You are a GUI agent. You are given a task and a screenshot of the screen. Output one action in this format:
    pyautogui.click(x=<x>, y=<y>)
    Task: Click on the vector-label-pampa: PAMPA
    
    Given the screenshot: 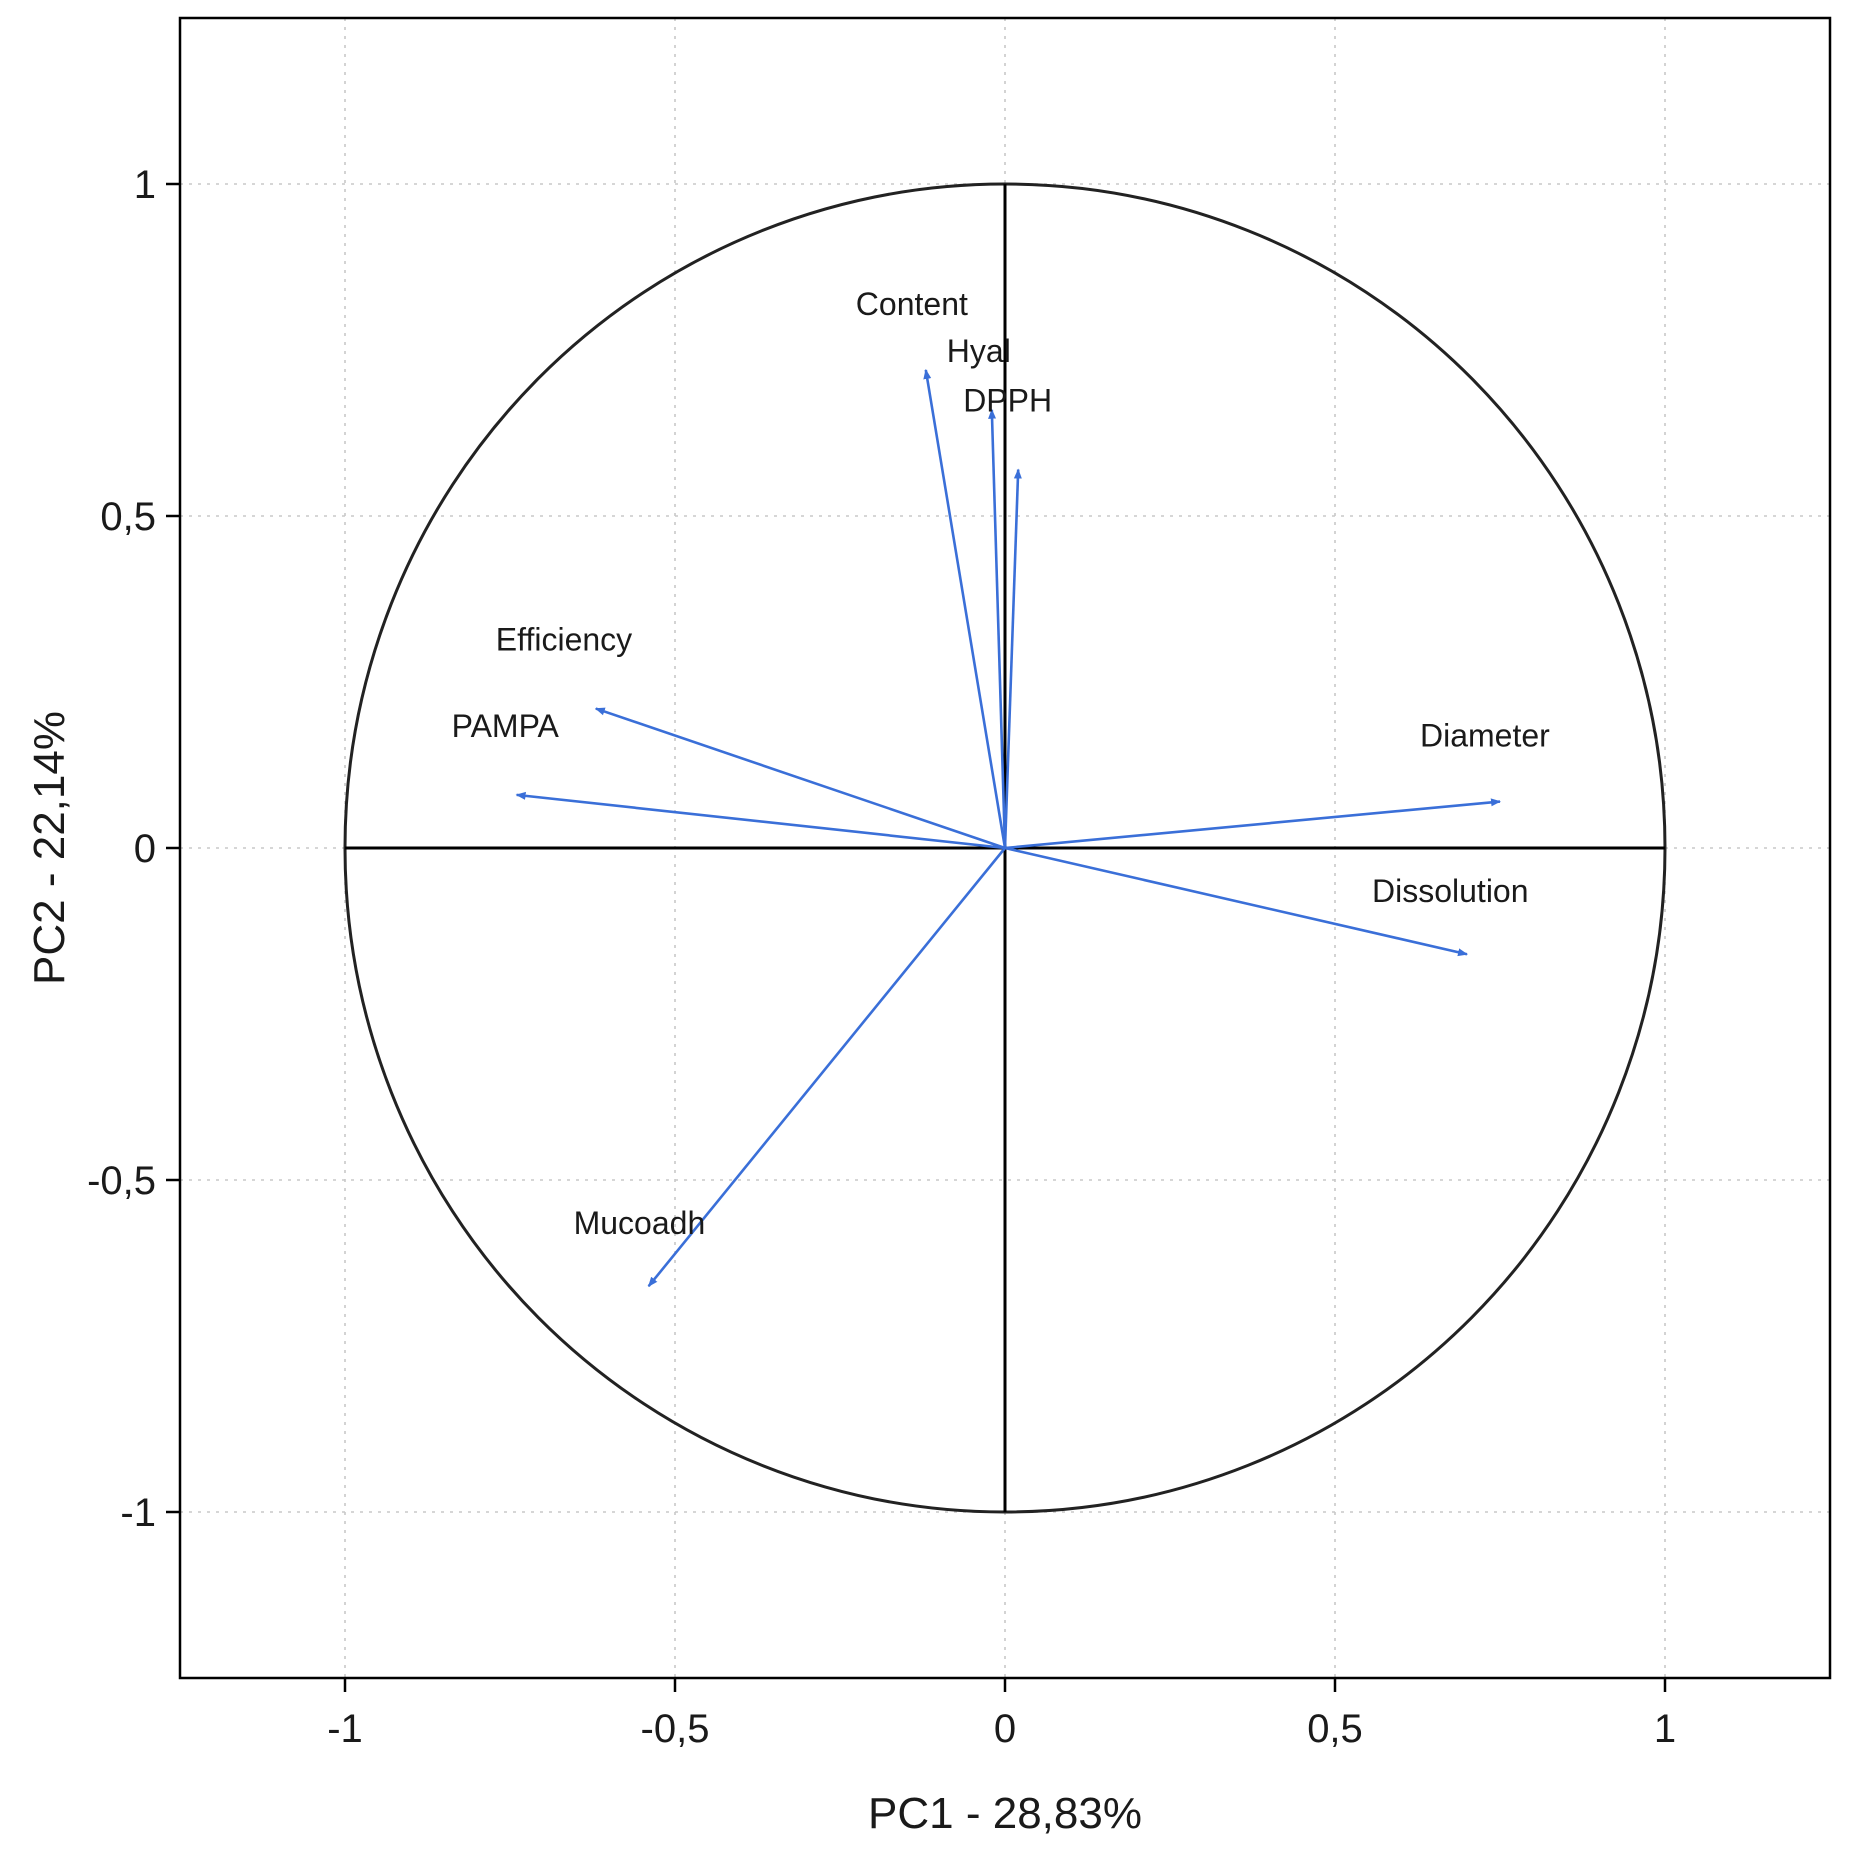 What is the action you would take?
    pyautogui.click(x=506, y=726)
    